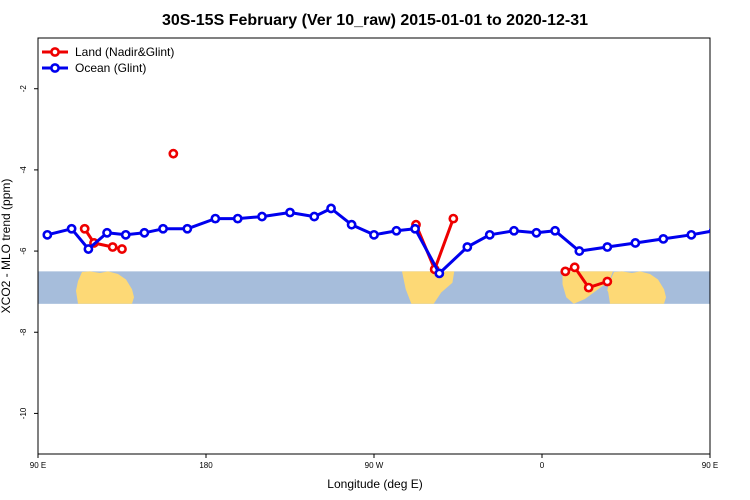 Image resolution: width=750 pixels, height=500 pixels. I want to click on y-axis: -2 -4 -6 -8 -10, so click(28, 252).